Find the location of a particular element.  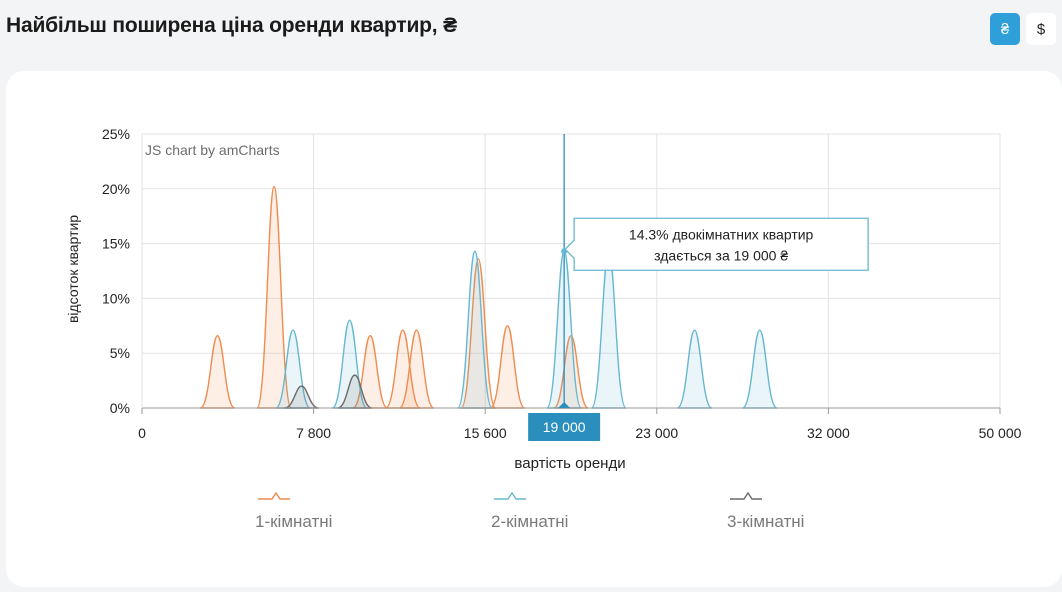

y-axis-title: відсоток квартир is located at coordinates (73, 269).